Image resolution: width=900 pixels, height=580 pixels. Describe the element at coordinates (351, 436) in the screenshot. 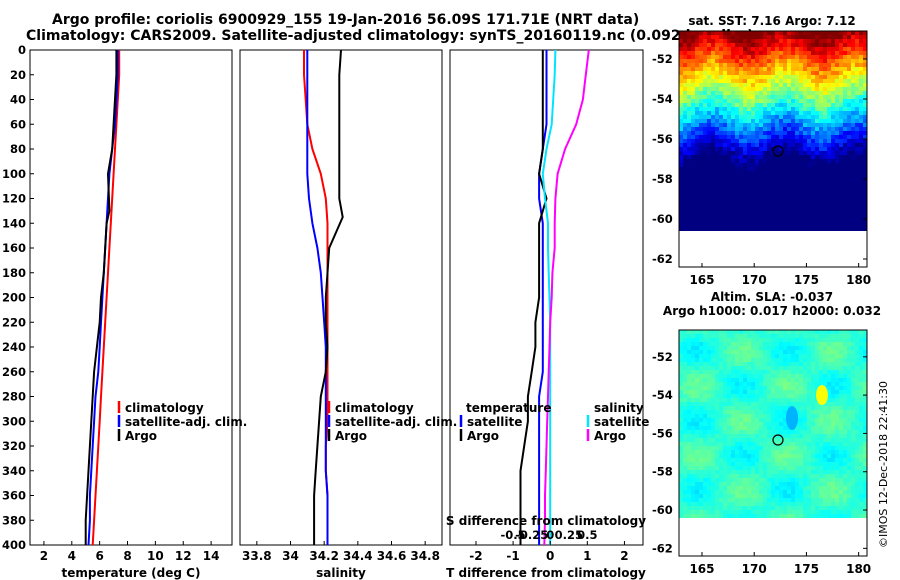

I see `legend-argo-label: Argo` at that location.